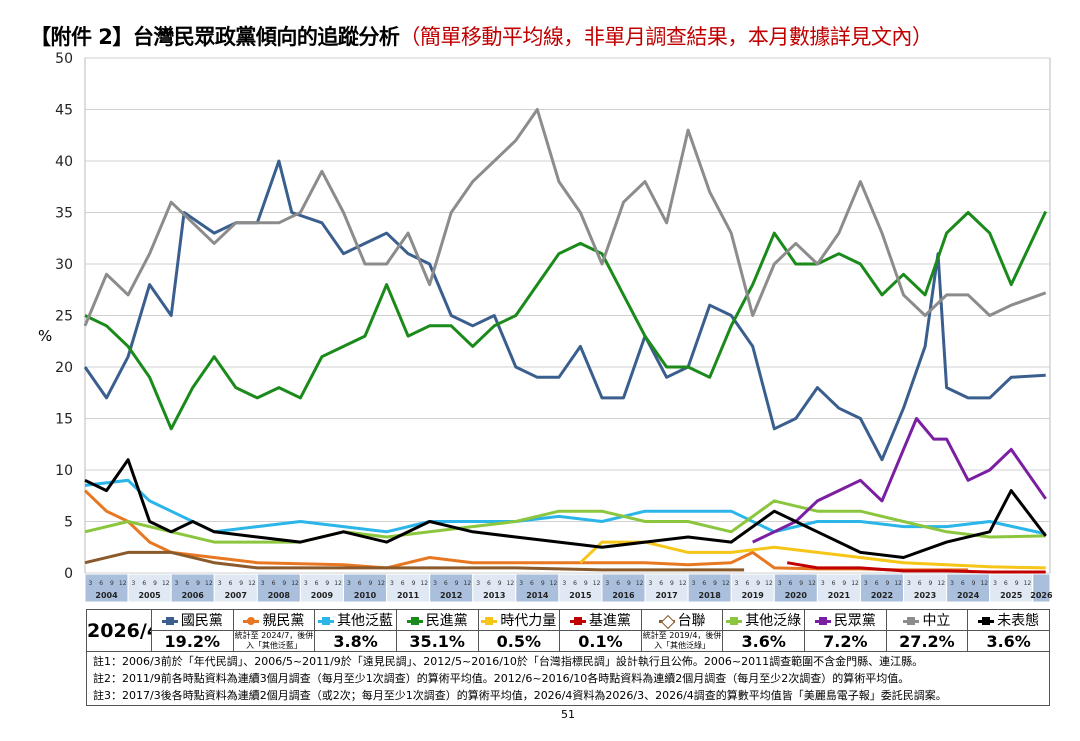  I want to click on legend-date: 2026/4, so click(119, 630).